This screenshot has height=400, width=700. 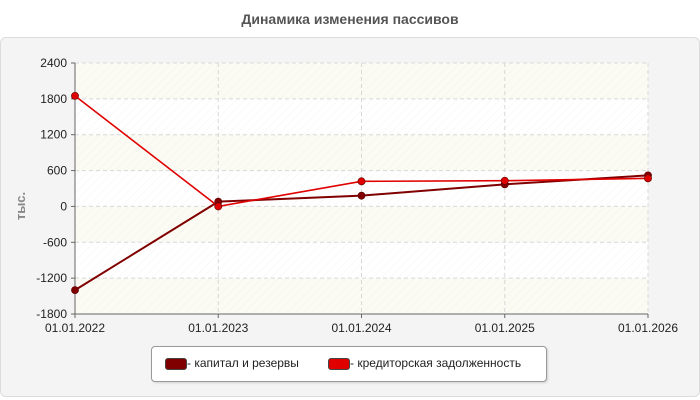 I want to click on y-tick-label: 1200, so click(x=53, y=135).